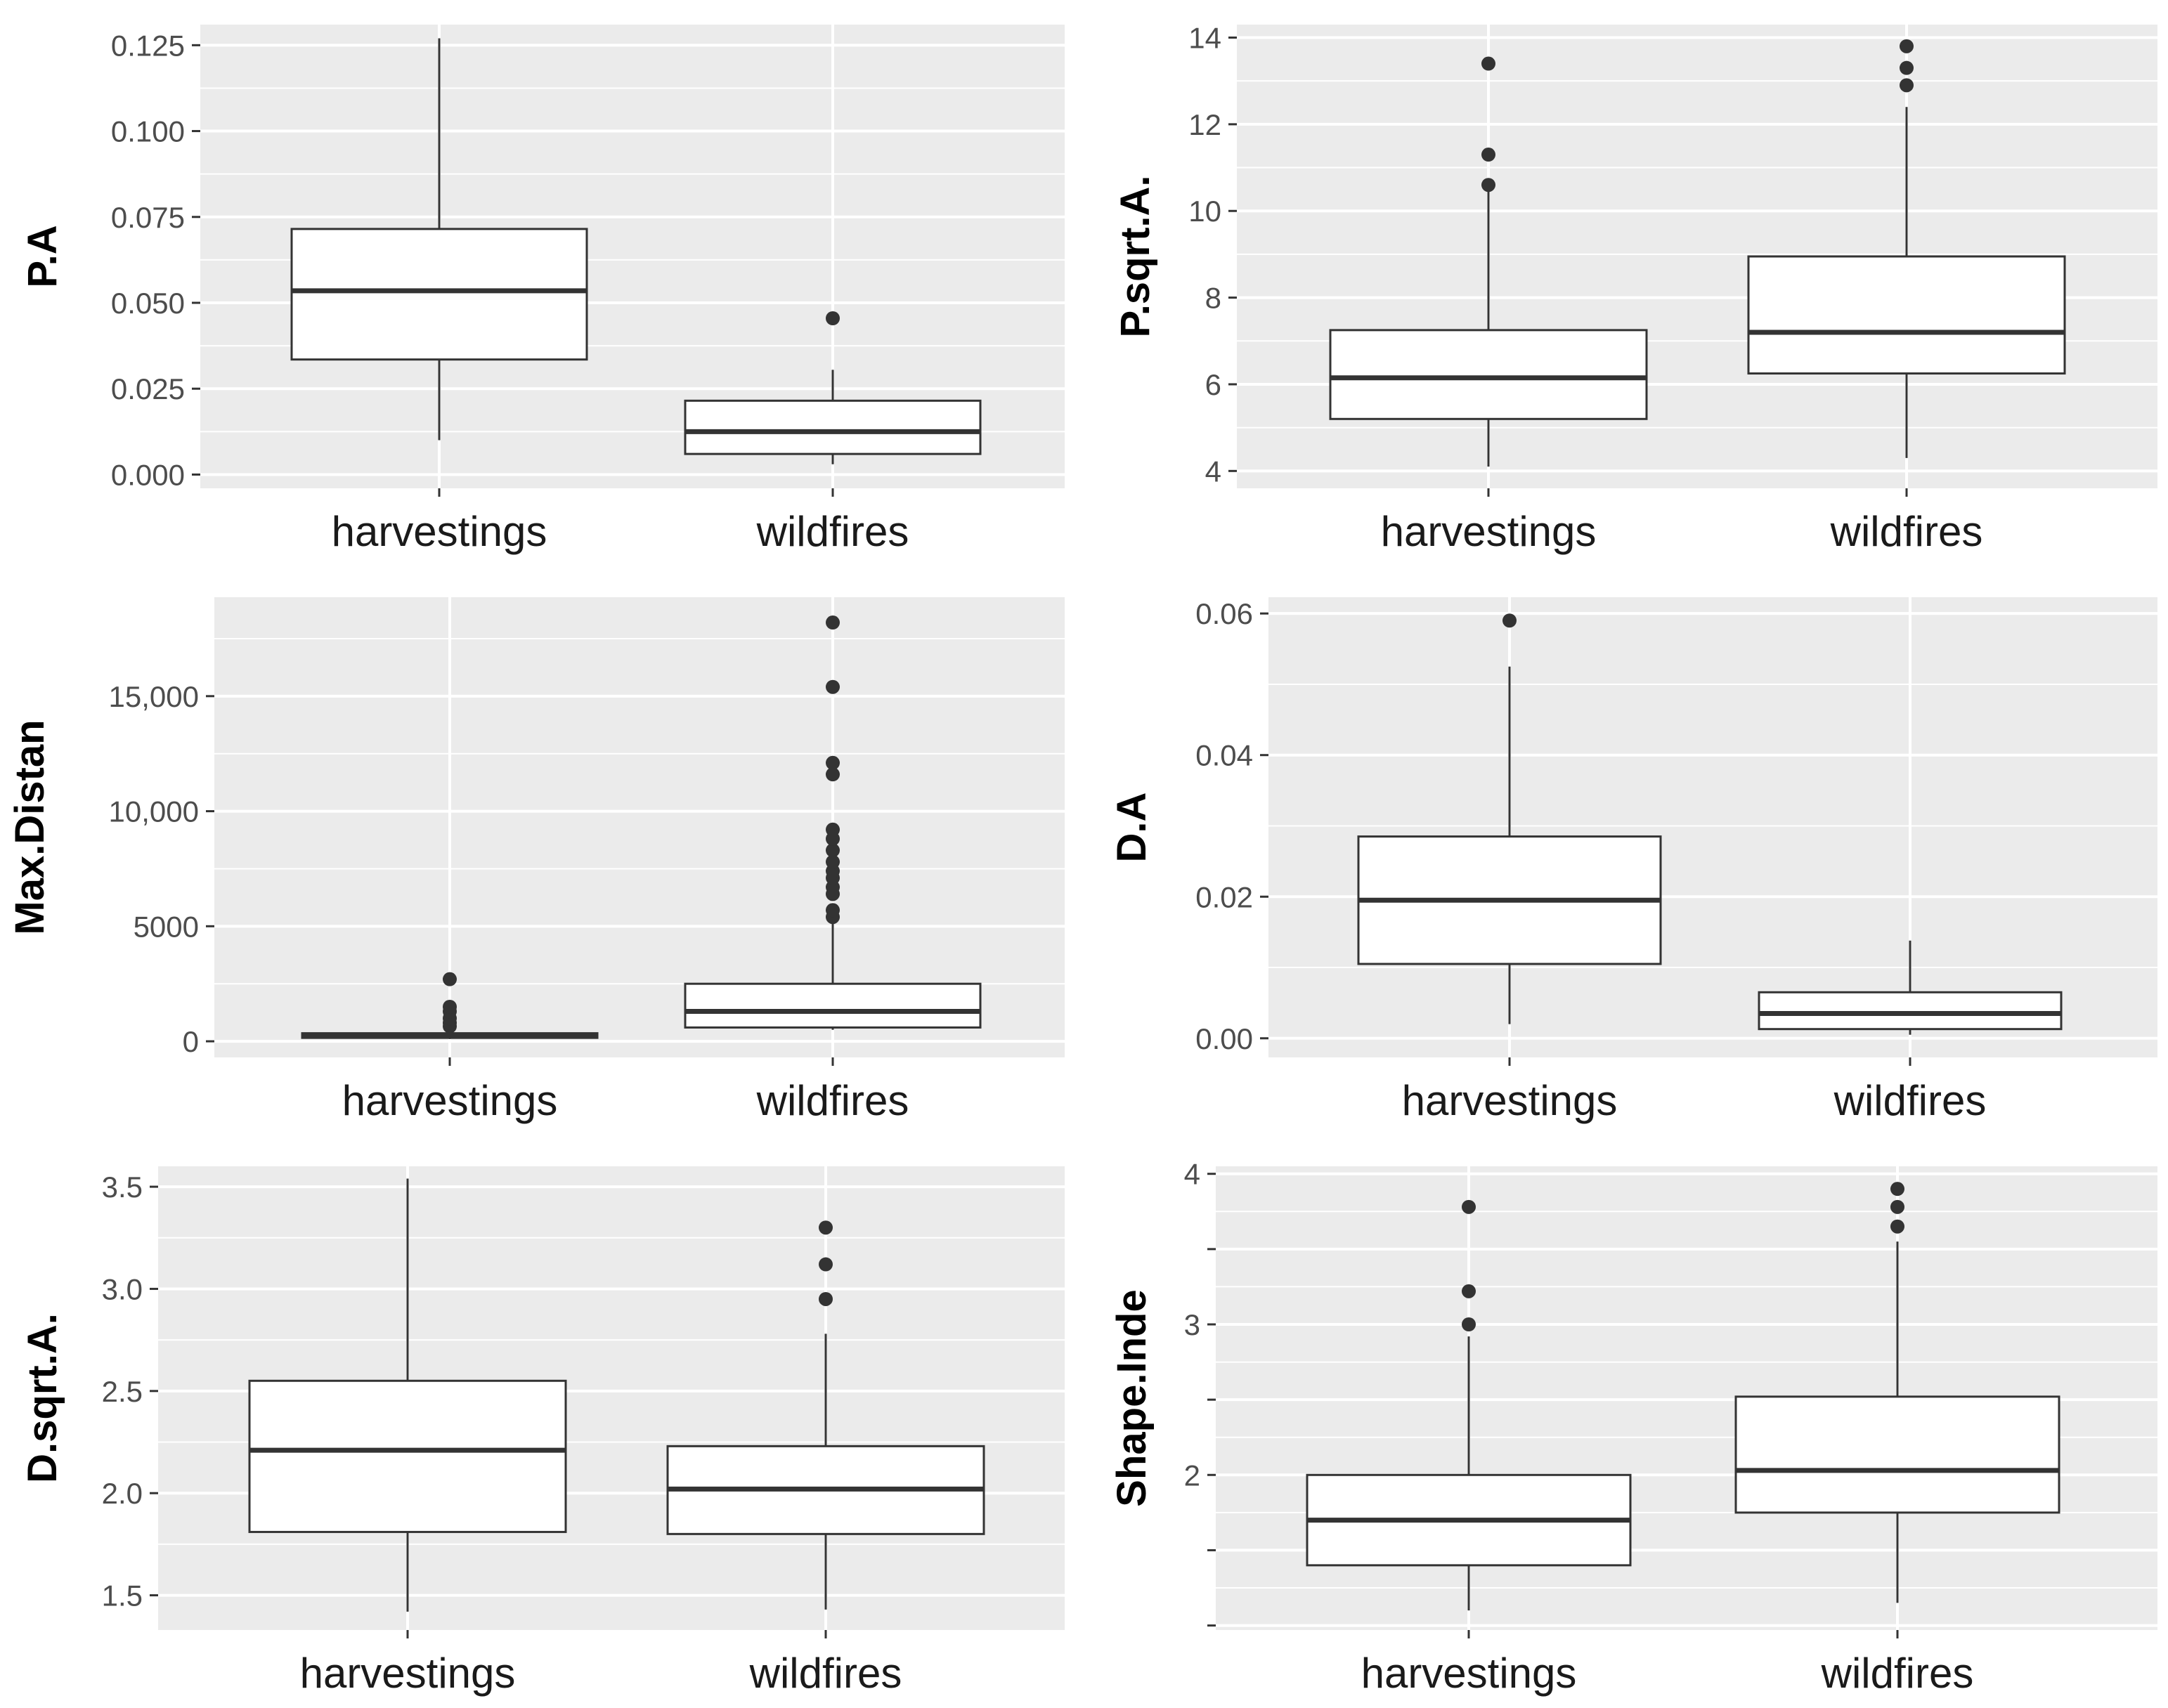 This screenshot has height=1708, width=2168. I want to click on chart-panel-4: 0.00 0.02 0.04 0.06 harvestings wildfires D.A, so click(1633, 860).